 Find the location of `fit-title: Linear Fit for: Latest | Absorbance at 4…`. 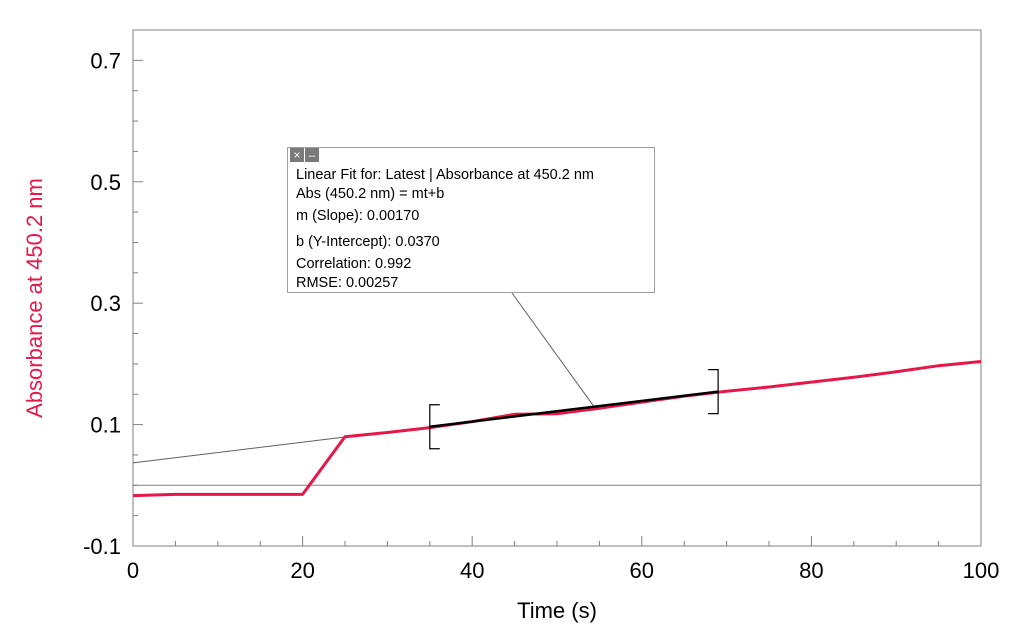

fit-title: Linear Fit for: Latest | Absorbance at 4… is located at coordinates (445, 175).